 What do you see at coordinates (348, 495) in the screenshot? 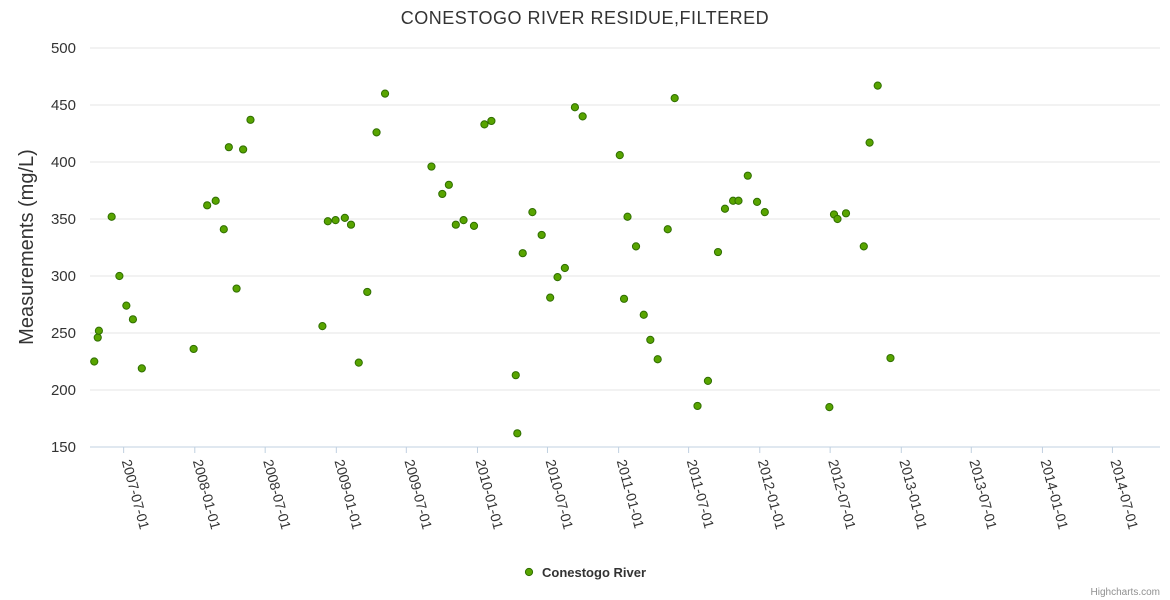
I see `x-tick-label: 2009-01-01` at bounding box center [348, 495].